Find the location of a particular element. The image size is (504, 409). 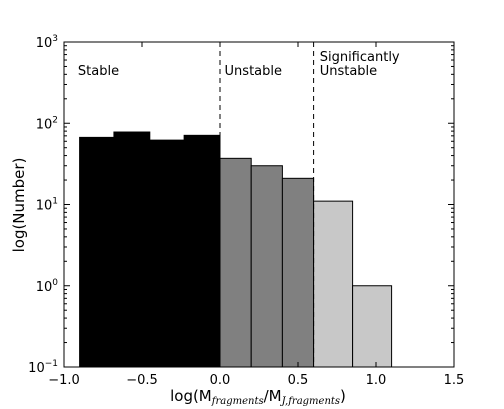

y-tick-base-2: 10 is located at coordinates (44, 206).